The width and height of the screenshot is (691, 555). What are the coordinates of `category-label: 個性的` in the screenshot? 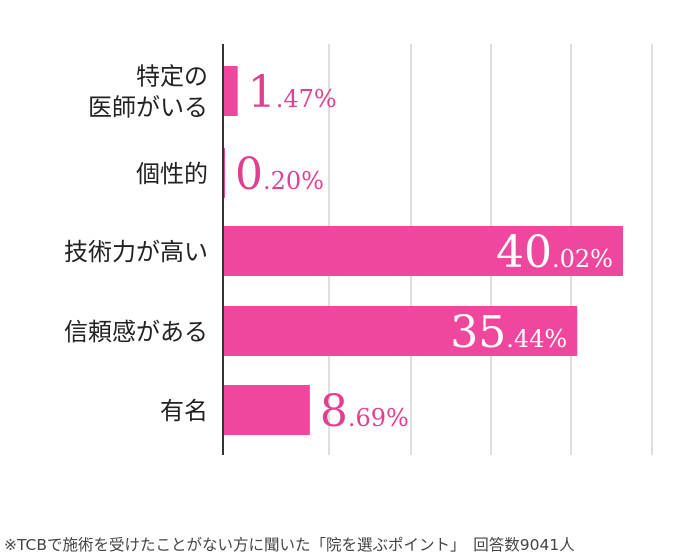 It's located at (172, 174).